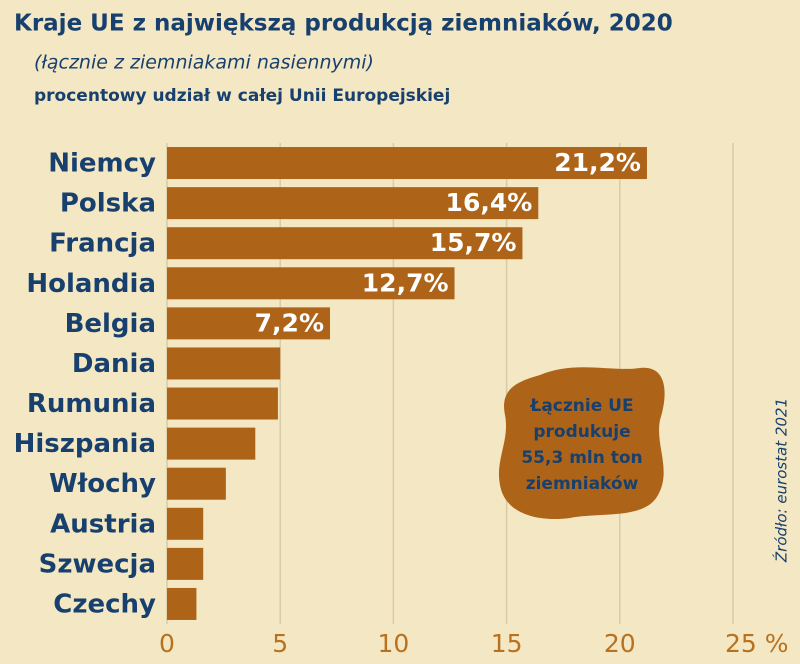 This screenshot has width=800, height=664. I want to click on x-tick-label: 0, so click(167, 643).